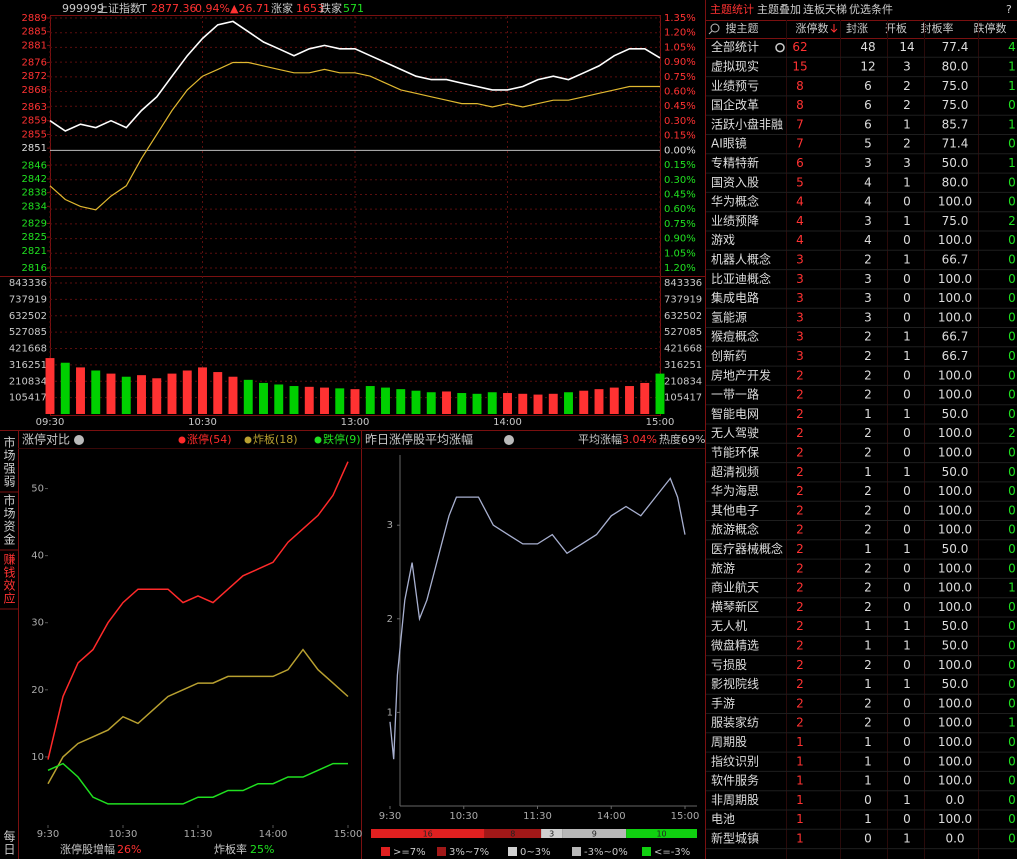 The image size is (1017, 859). What do you see at coordinates (735, 529) in the screenshot?
I see `theme-name: 旅游概念` at bounding box center [735, 529].